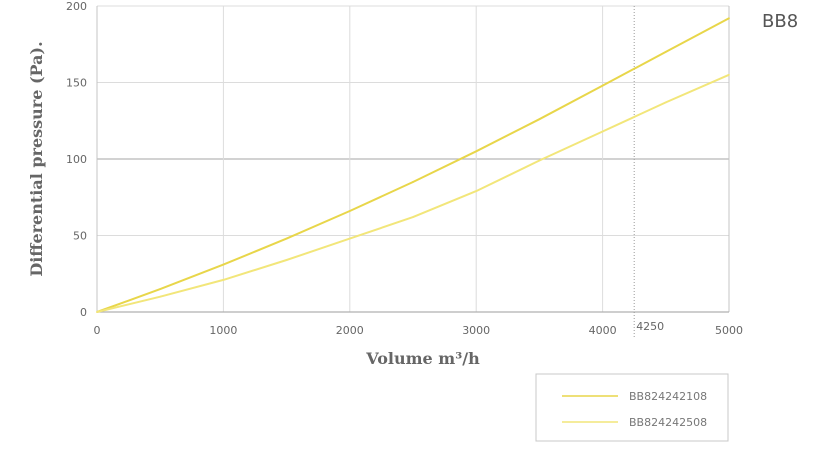  What do you see at coordinates (36, 158) in the screenshot?
I see `y-axis-title: Differential pressure (Pa).` at bounding box center [36, 158].